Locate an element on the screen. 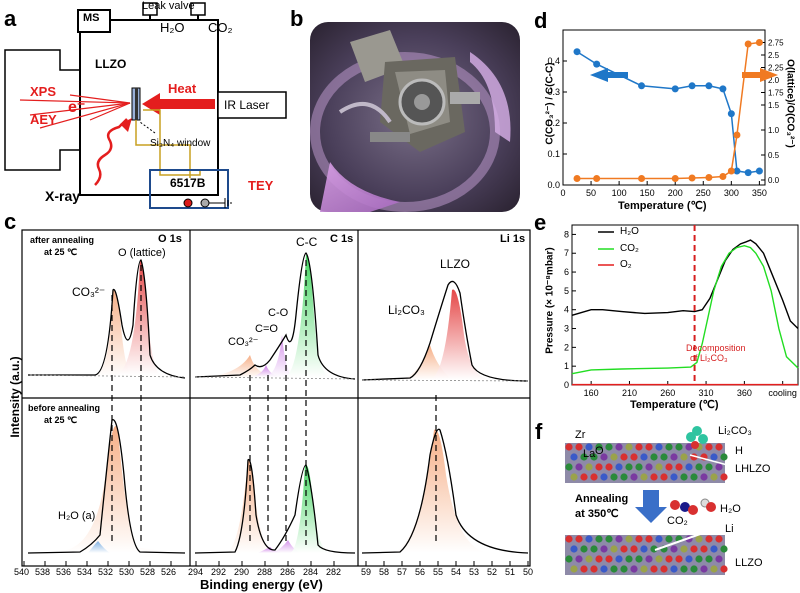 This screenshot has height=593, width=800. tick: 51 is located at coordinates (510, 572).